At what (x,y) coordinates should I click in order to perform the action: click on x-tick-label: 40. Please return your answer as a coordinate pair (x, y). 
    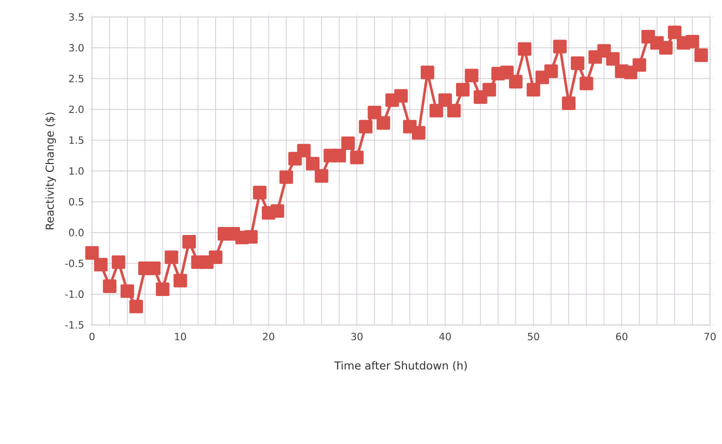
    Looking at the image, I should click on (445, 336).